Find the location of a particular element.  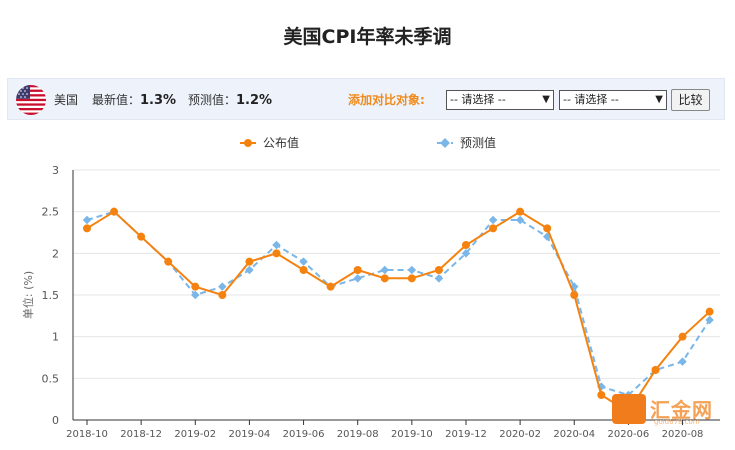

x-tick-label: 2019-04 is located at coordinates (250, 434).